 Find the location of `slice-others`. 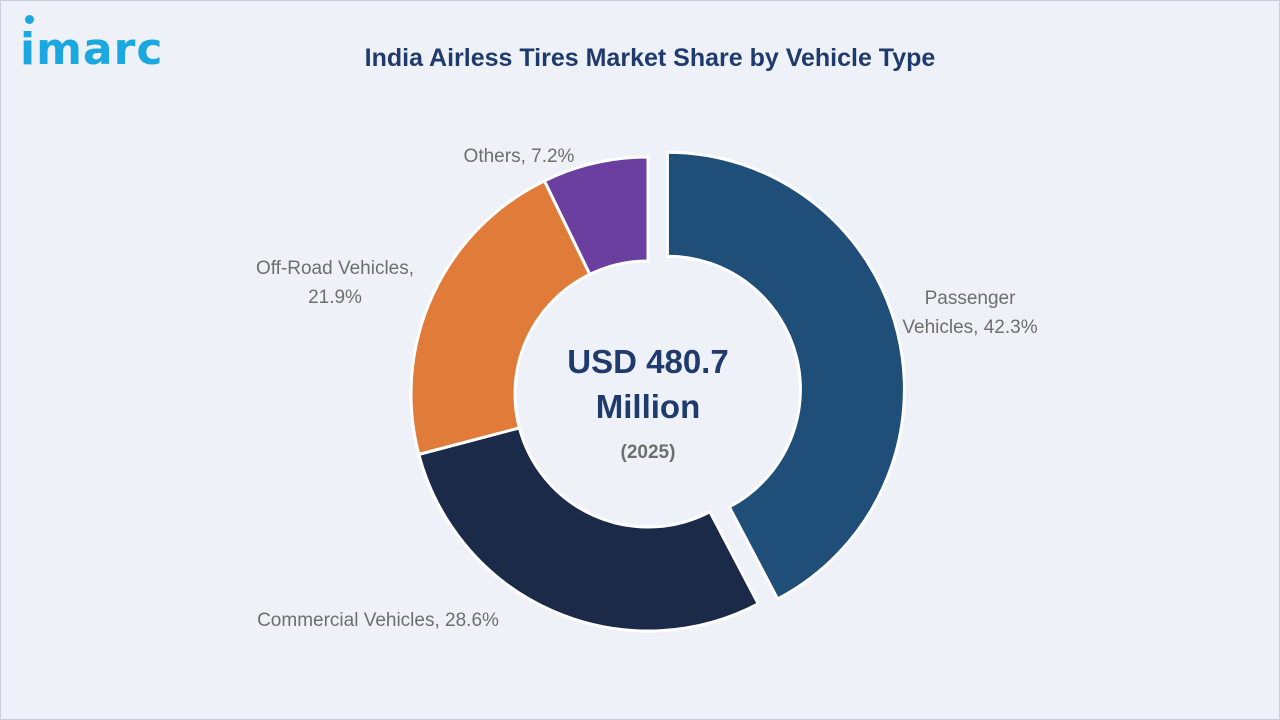

slice-others is located at coordinates (596, 216).